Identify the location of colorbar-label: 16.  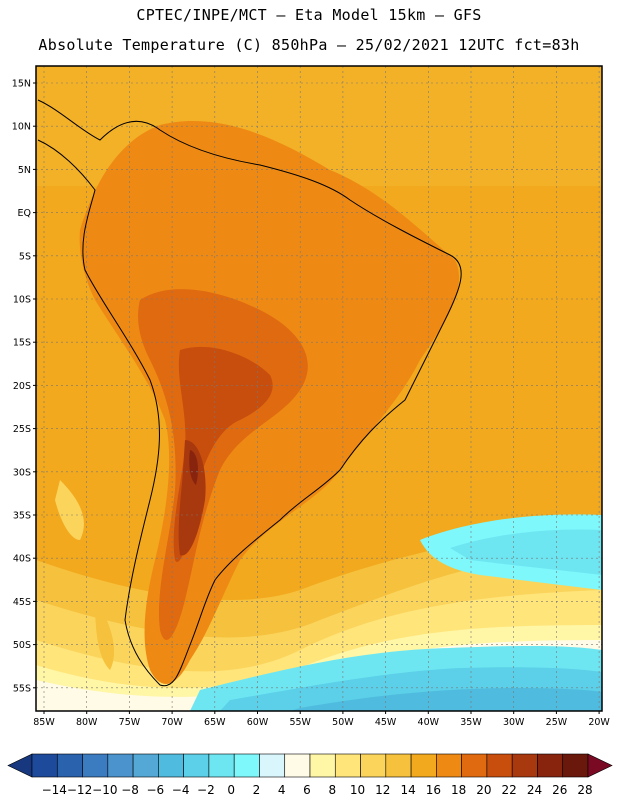
(433, 790).